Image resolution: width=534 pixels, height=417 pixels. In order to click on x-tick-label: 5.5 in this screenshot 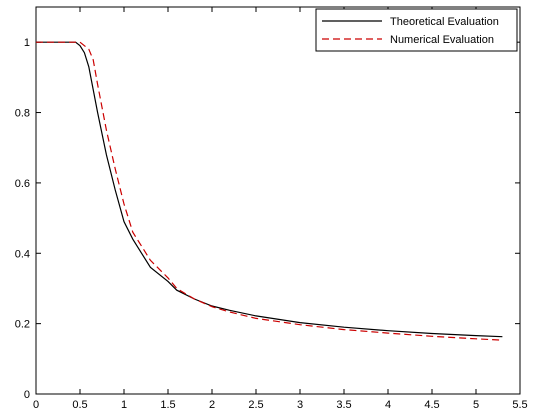, I will do `click(519, 405)`.